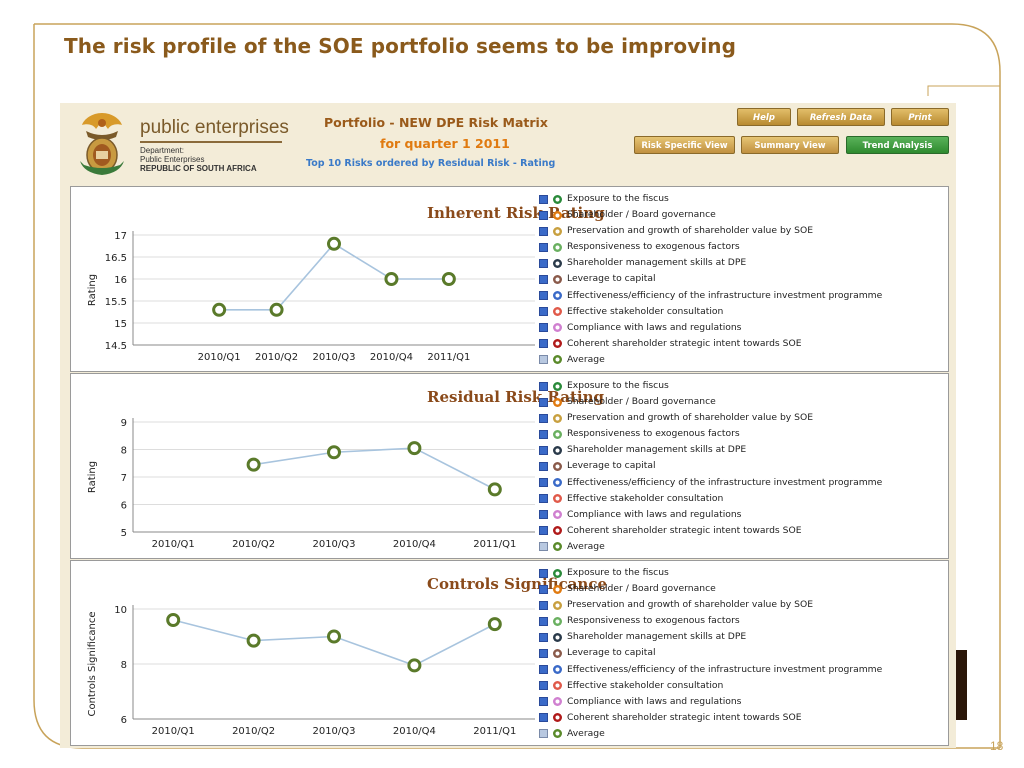  What do you see at coordinates (172, 159) in the screenshot?
I see `dept-name: Public Enterprises` at bounding box center [172, 159].